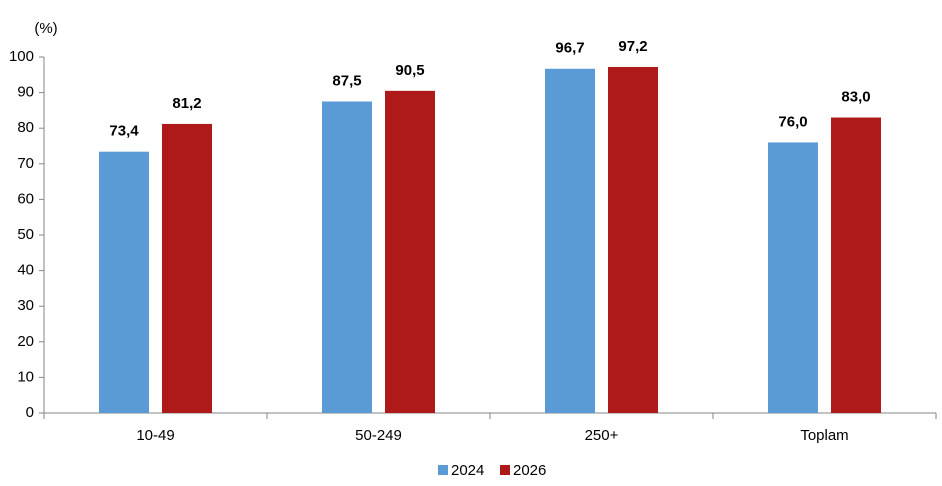  I want to click on y-tick-label: 10, so click(25, 376).